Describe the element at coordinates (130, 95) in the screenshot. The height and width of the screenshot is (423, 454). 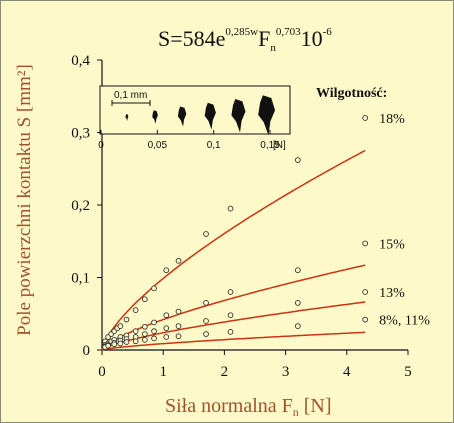
I see `inset-scale-label: 0,1 mm` at that location.